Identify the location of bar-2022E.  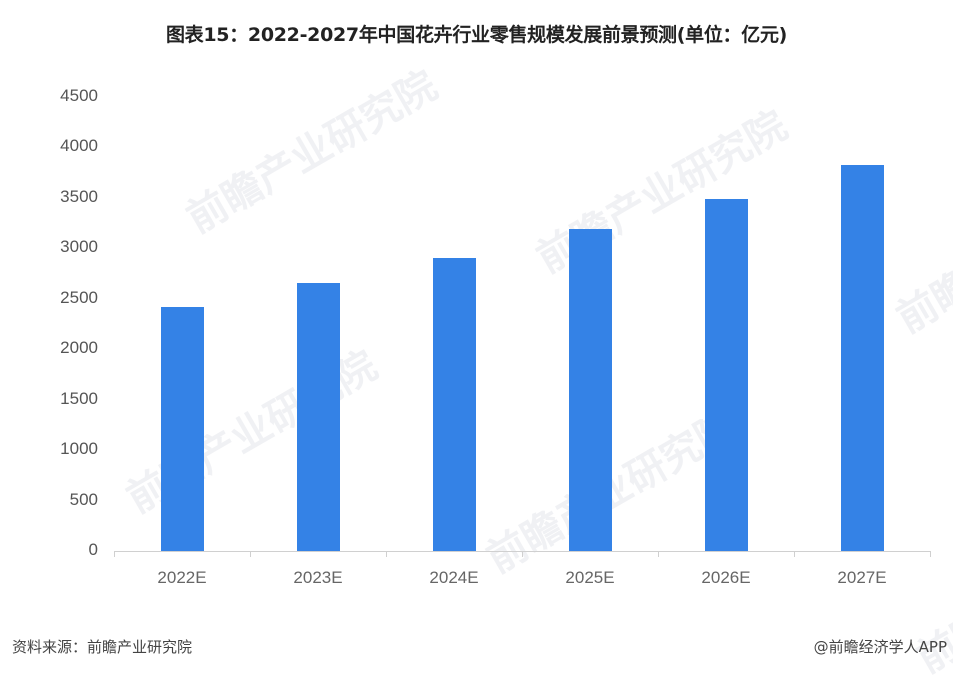
(182, 428).